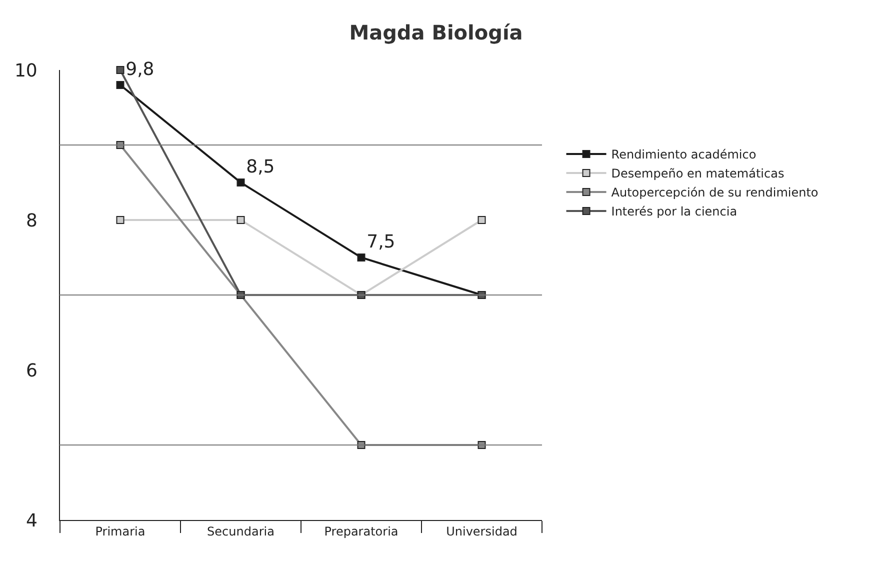 Image resolution: width=872 pixels, height=570 pixels. Describe the element at coordinates (32, 221) in the screenshot. I see `y-tick-label: 8` at that location.